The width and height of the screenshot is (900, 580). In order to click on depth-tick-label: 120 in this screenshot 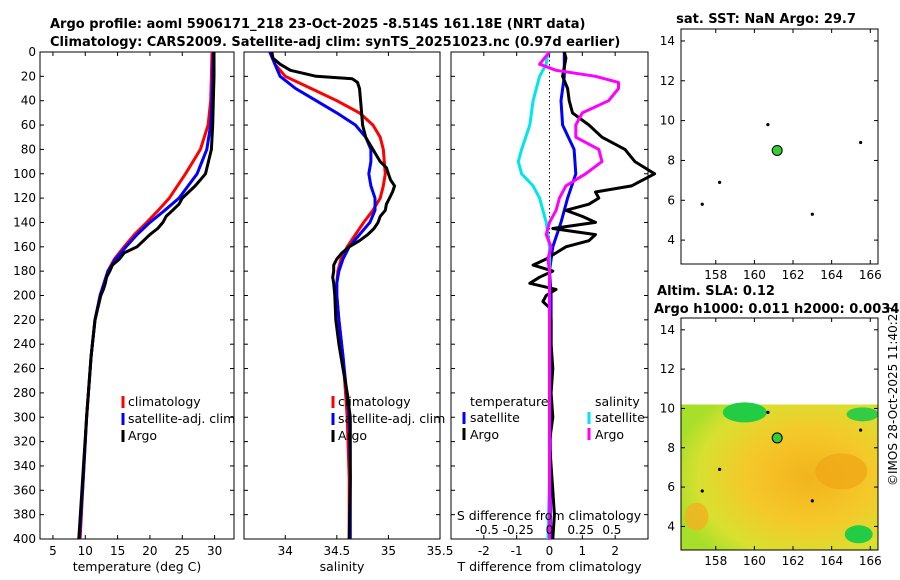, I will do `click(24, 198)`.